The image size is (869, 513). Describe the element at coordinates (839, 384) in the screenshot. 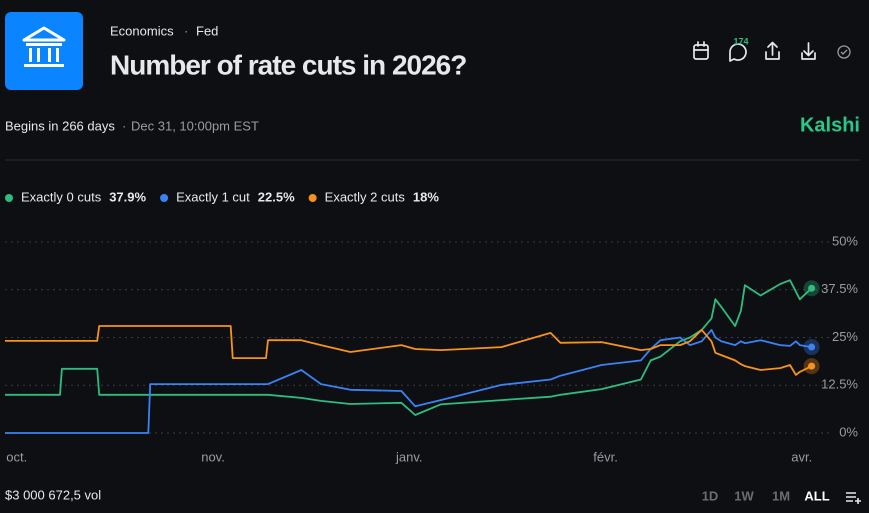

I see `y-tick-label: 12.5%` at that location.